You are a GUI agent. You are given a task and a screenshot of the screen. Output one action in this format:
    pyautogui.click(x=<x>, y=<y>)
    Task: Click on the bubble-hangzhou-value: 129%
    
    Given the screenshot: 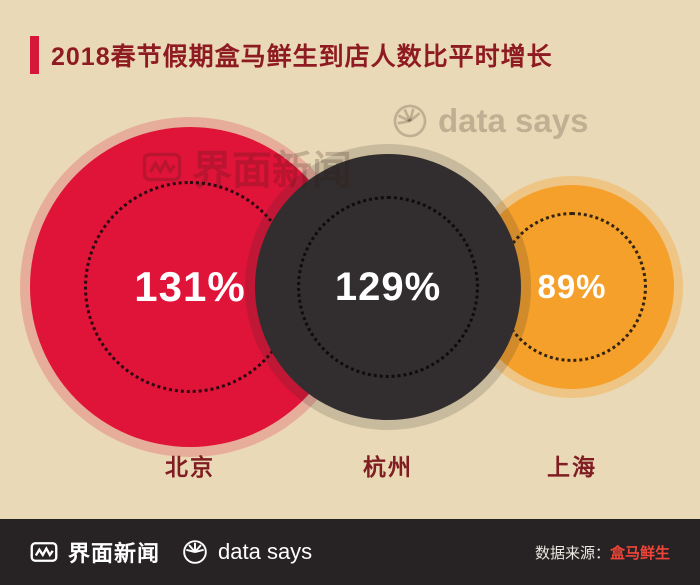 What is the action you would take?
    pyautogui.click(x=388, y=286)
    